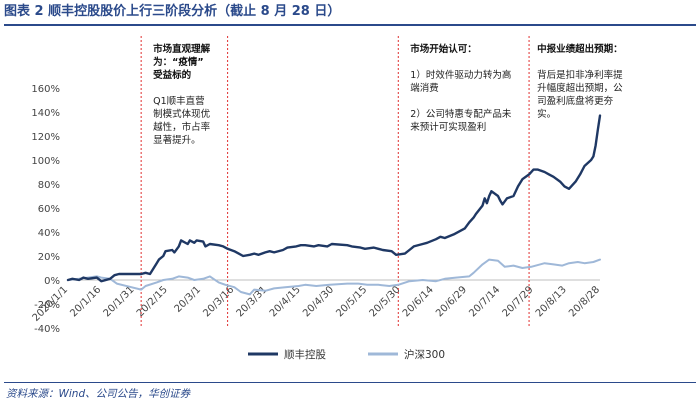 The height and width of the screenshot is (407, 700). I want to click on x-tick-label: 20/3/16, so click(218, 301).